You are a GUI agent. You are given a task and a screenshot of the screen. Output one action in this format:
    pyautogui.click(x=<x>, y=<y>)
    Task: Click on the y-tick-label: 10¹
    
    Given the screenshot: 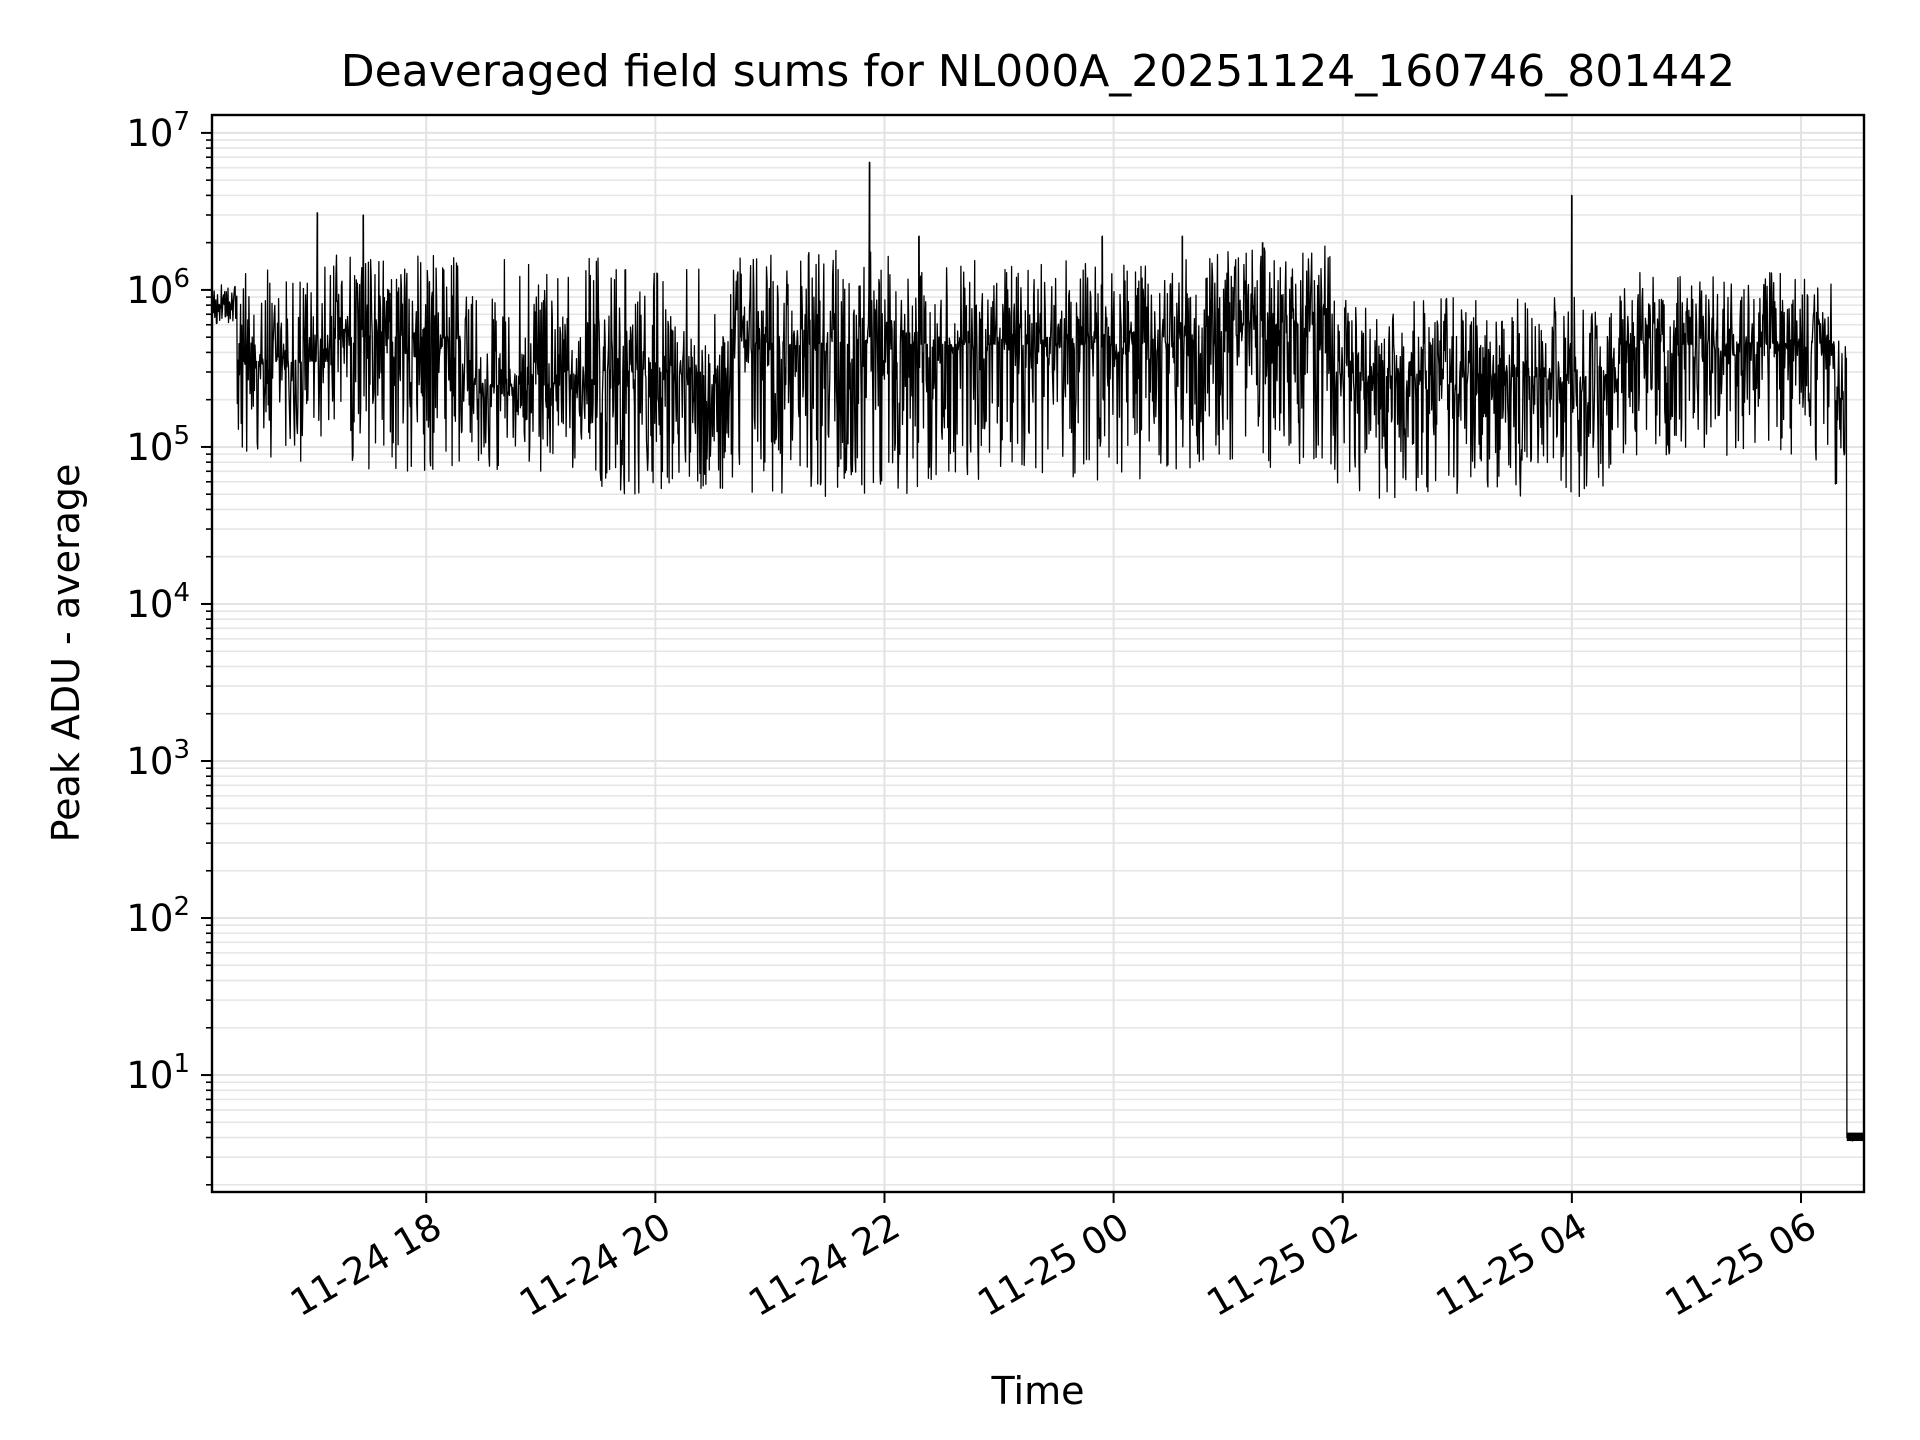 What is the action you would take?
    pyautogui.click(x=158, y=1073)
    